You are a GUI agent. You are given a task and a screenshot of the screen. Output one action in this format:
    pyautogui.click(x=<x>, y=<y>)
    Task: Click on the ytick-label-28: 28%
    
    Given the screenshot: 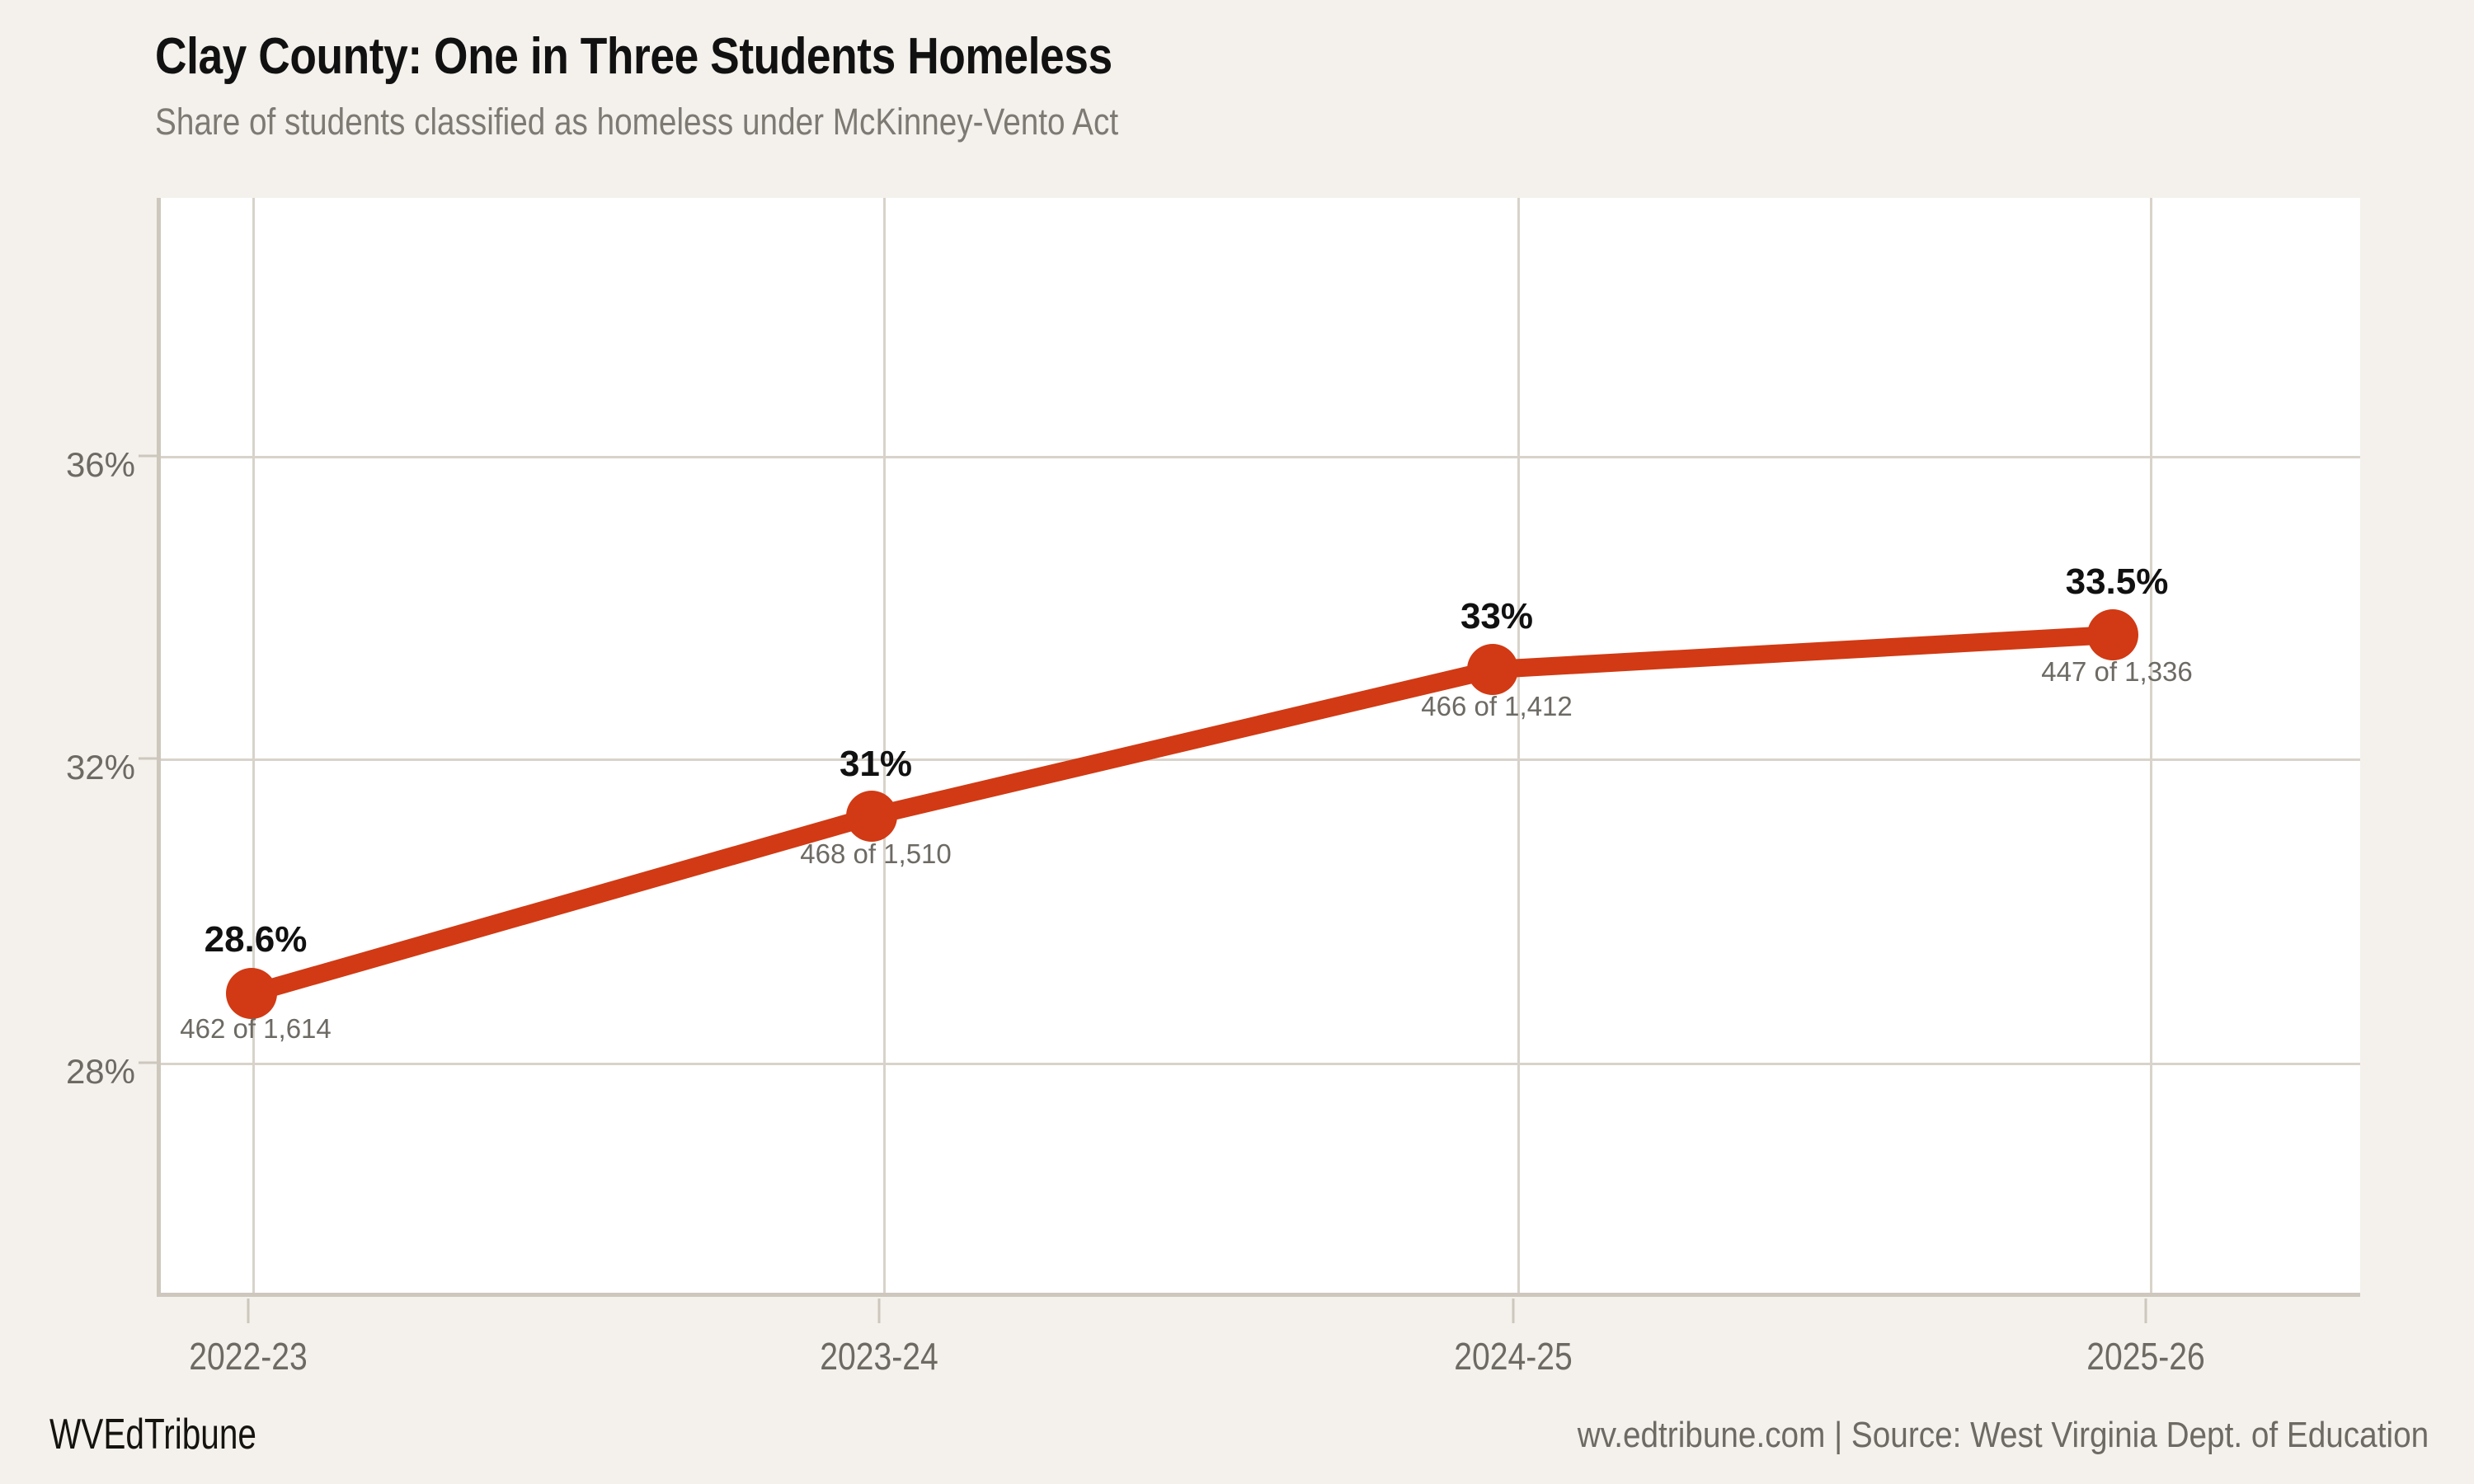 What is the action you would take?
    pyautogui.click(x=100, y=1071)
    